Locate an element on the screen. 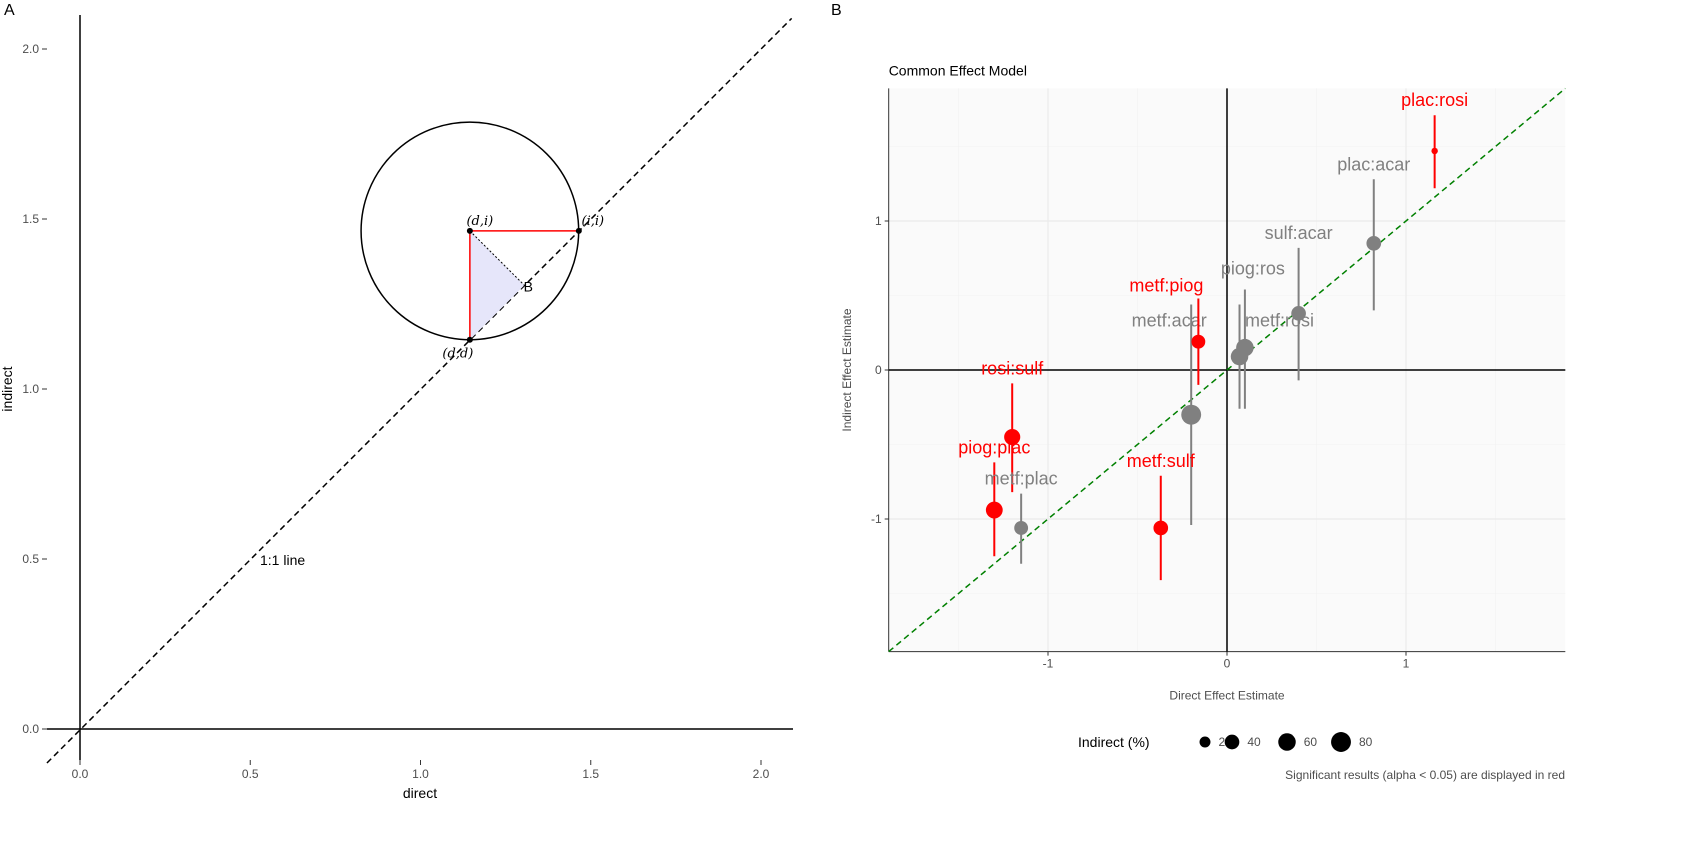 Image resolution: width=1692 pixels, height=862 pixels. x-tick-label: 2.0 is located at coordinates (761, 774).